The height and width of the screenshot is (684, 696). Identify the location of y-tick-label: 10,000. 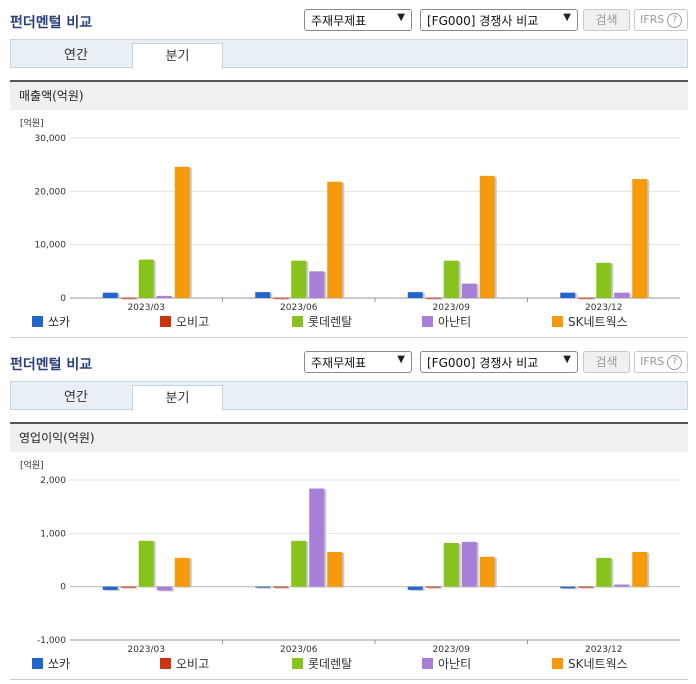
(51, 246).